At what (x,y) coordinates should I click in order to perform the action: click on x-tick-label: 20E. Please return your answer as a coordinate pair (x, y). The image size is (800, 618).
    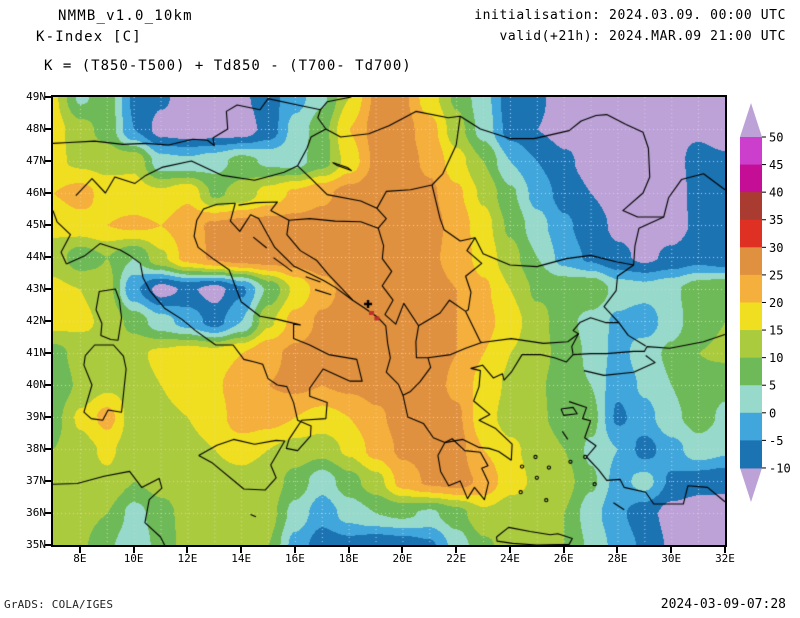
    Looking at the image, I should click on (402, 558).